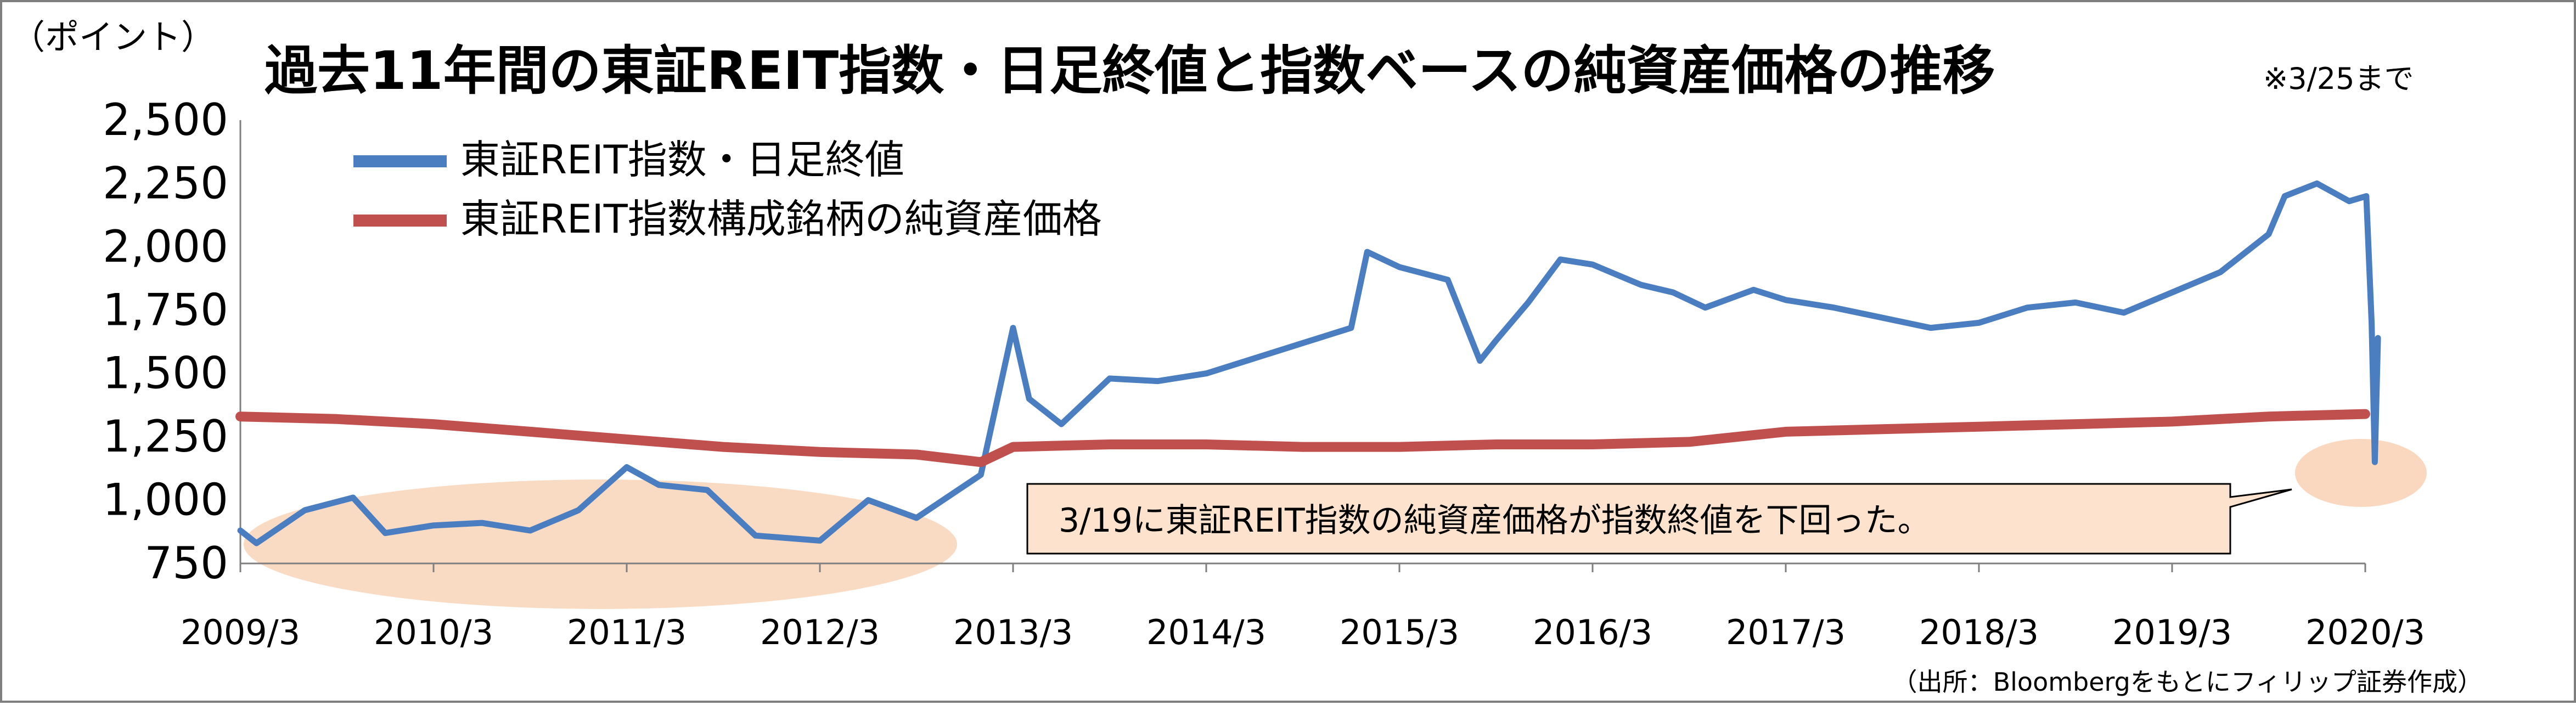  What do you see at coordinates (1013, 632) in the screenshot?
I see `x-tick-label: 2013/3` at bounding box center [1013, 632].